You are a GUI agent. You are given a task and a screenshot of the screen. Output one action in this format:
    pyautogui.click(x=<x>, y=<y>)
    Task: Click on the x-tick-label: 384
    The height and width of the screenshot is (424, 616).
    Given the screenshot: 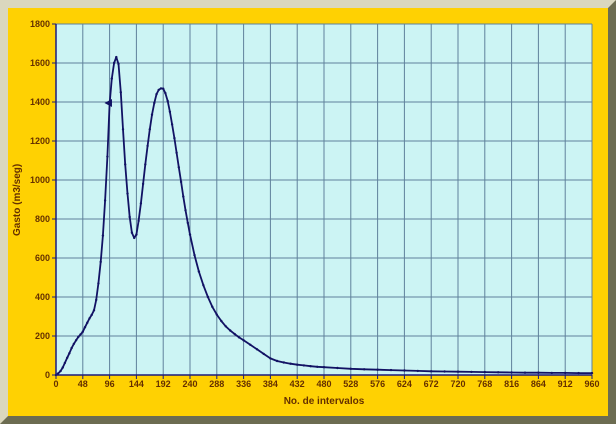 What is the action you would take?
    pyautogui.click(x=270, y=384)
    